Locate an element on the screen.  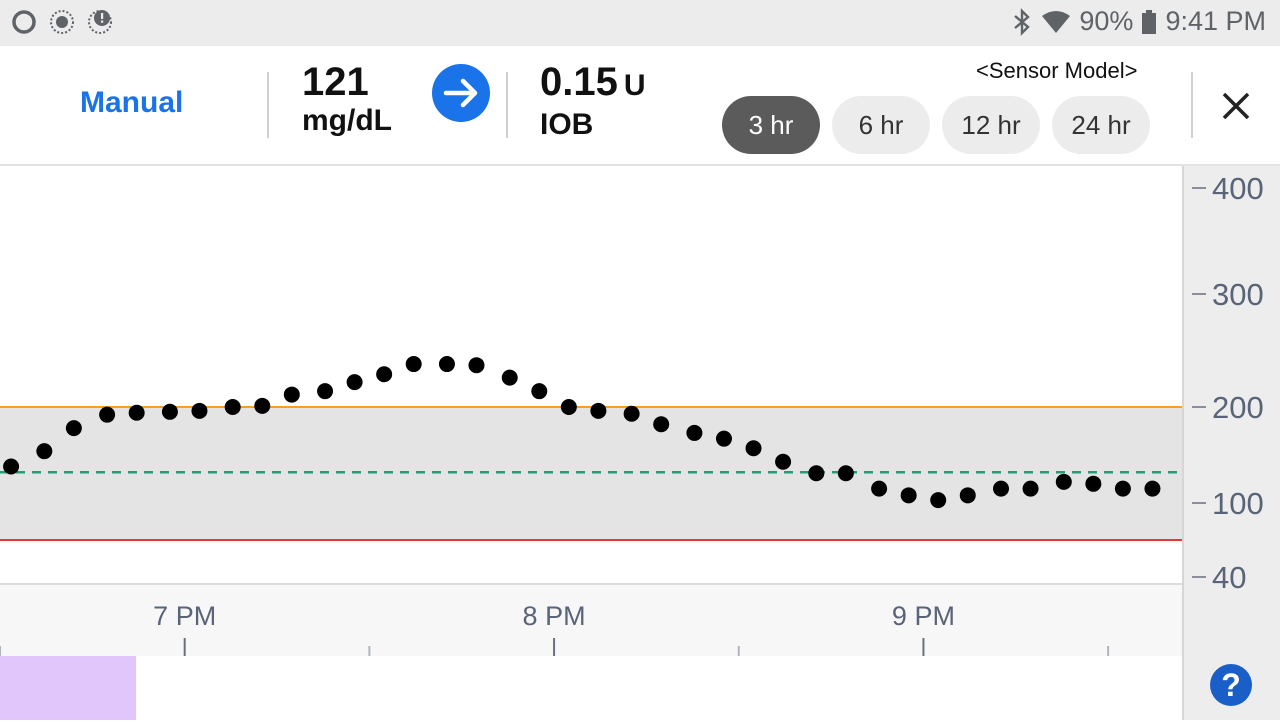
y-tick-label: 200 is located at coordinates (1238, 407).